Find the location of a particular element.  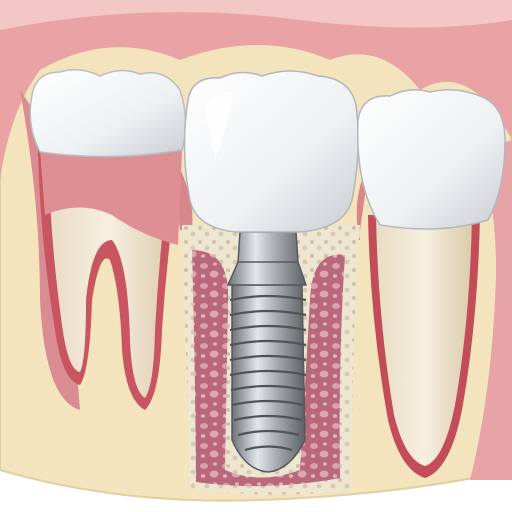

screw-threads is located at coordinates (268, 373).